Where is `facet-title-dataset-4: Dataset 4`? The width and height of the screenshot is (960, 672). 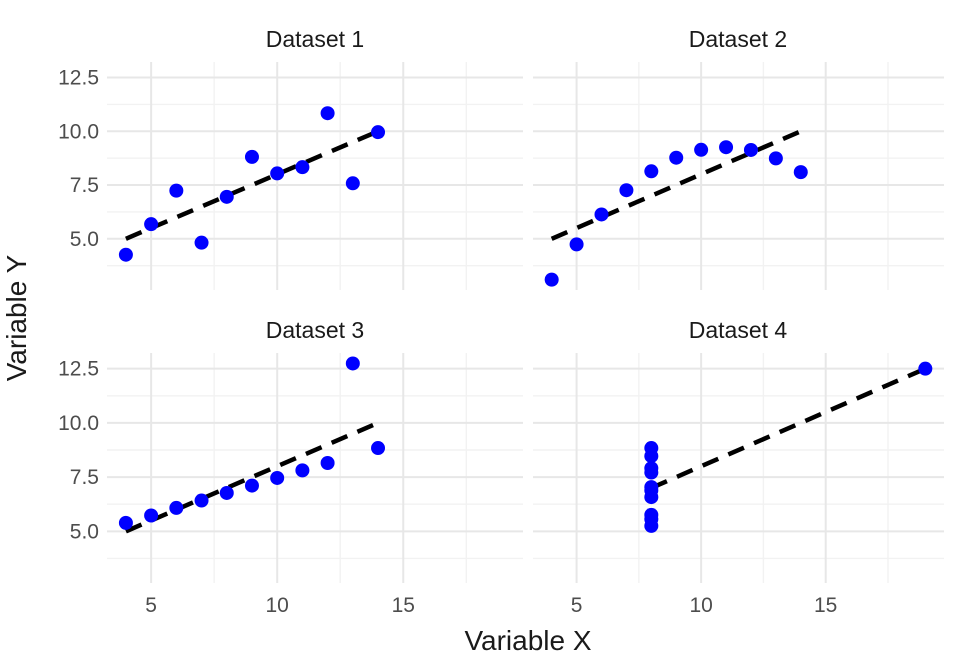 facet-title-dataset-4: Dataset 4 is located at coordinates (738, 330).